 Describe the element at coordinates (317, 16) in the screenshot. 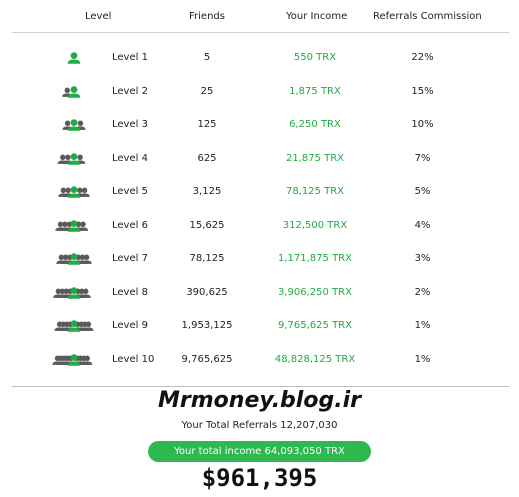

I see `header-income: Your Income` at that location.